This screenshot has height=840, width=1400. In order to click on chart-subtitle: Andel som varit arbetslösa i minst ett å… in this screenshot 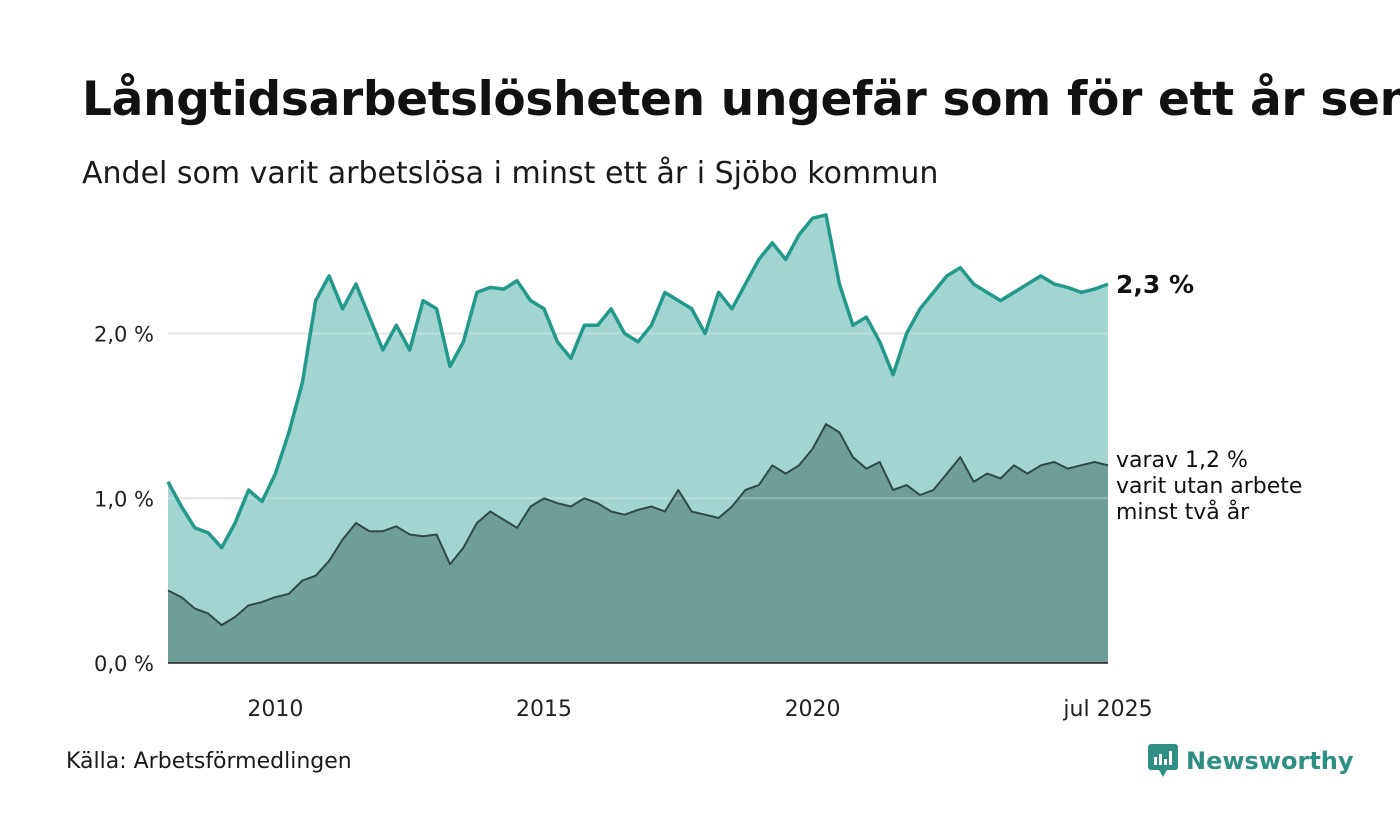, I will do `click(510, 173)`.